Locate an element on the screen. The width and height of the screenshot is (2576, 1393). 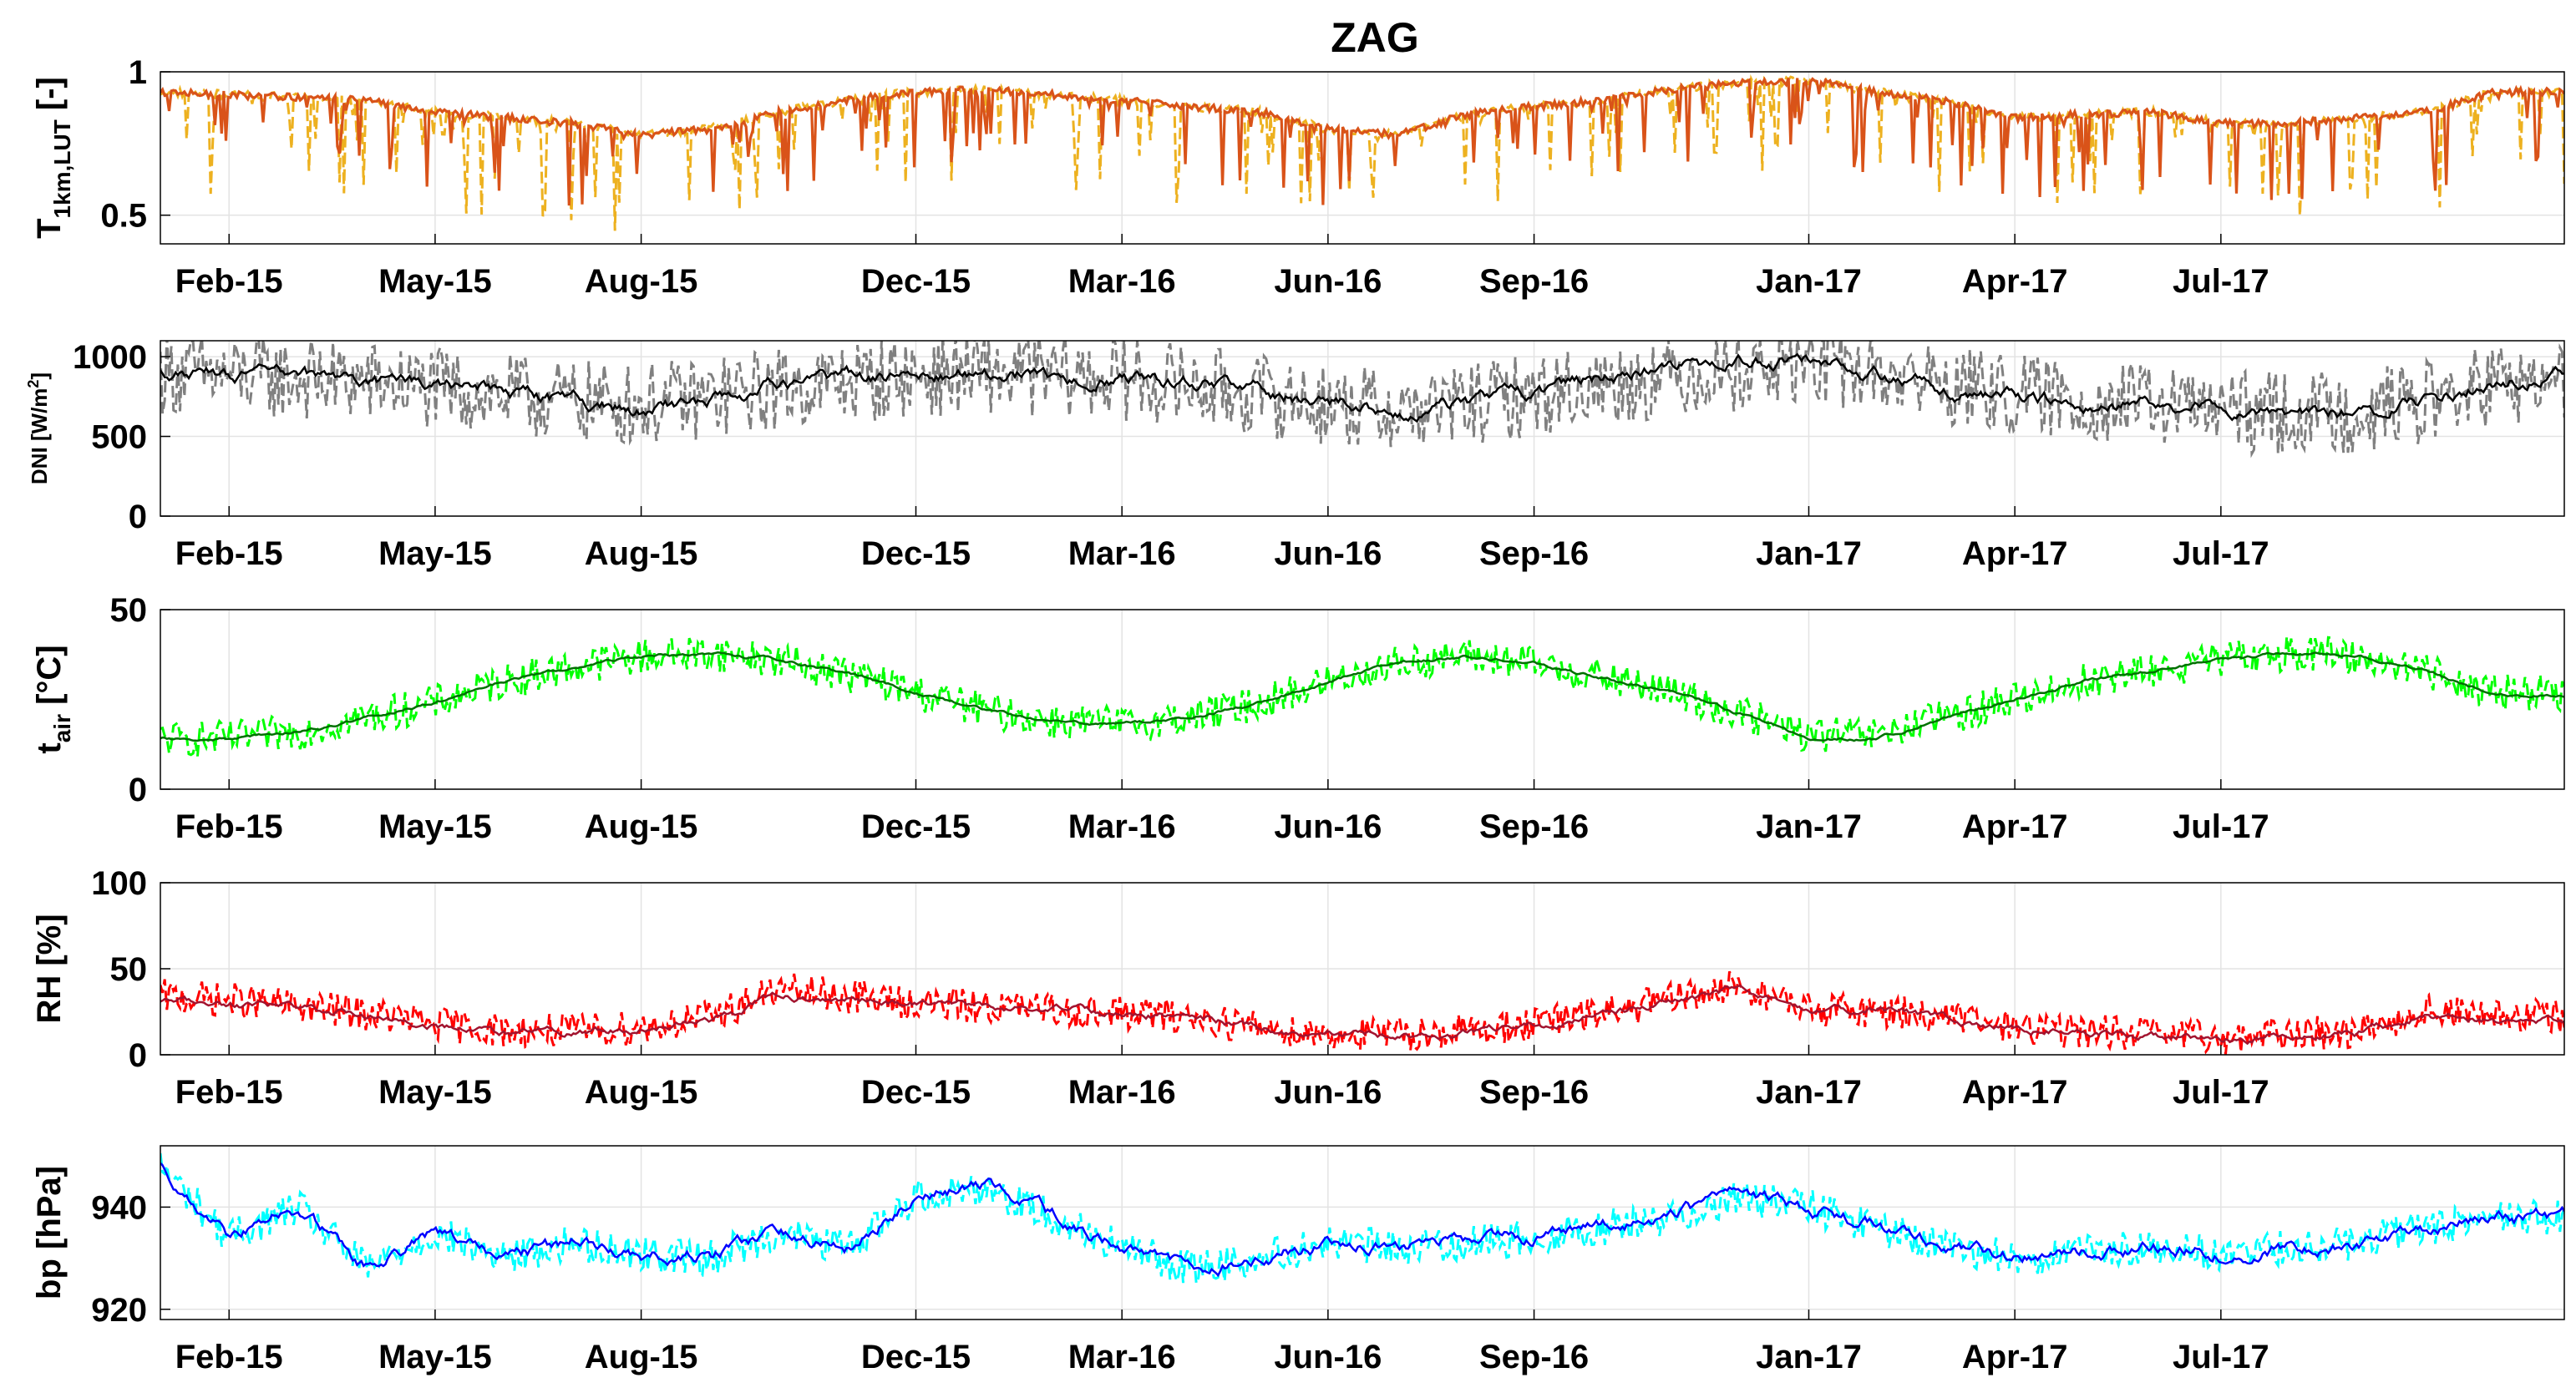
y-tick-label: 920 is located at coordinates (119, 1310).